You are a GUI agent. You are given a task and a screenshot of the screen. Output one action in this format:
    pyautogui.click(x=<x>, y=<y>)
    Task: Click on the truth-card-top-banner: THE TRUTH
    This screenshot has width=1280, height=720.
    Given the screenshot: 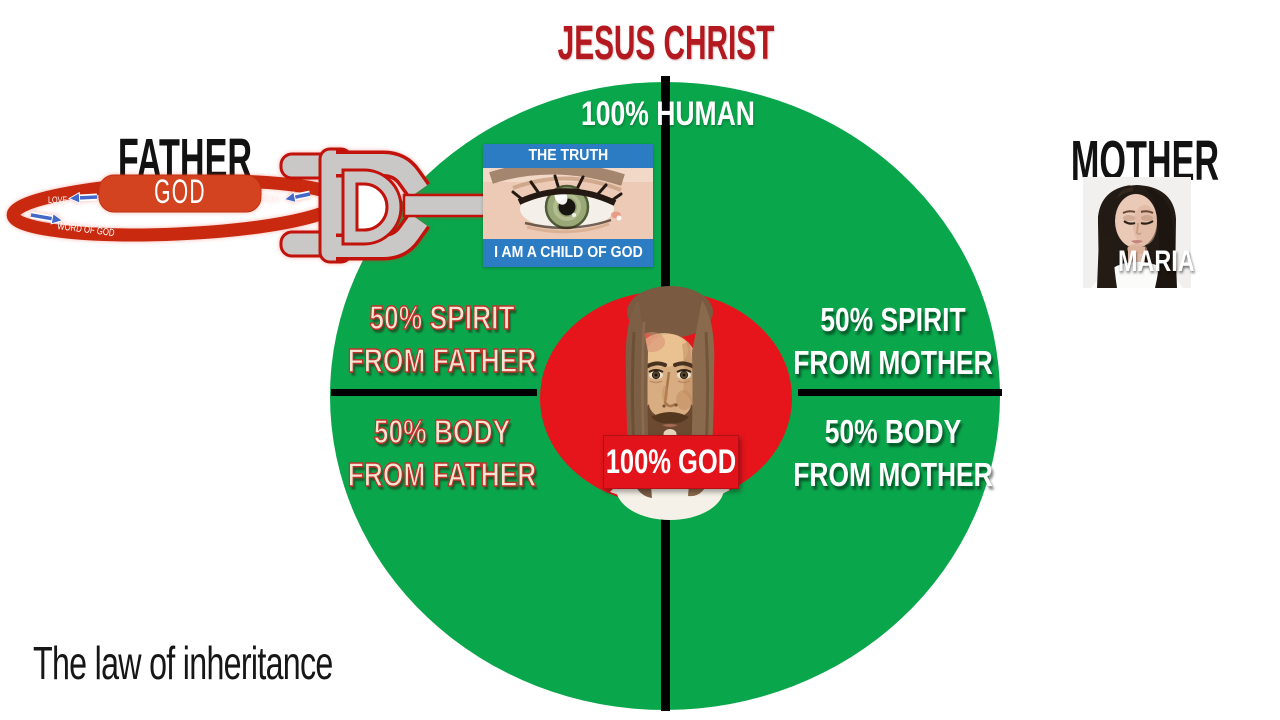 What is the action you would take?
    pyautogui.click(x=568, y=156)
    